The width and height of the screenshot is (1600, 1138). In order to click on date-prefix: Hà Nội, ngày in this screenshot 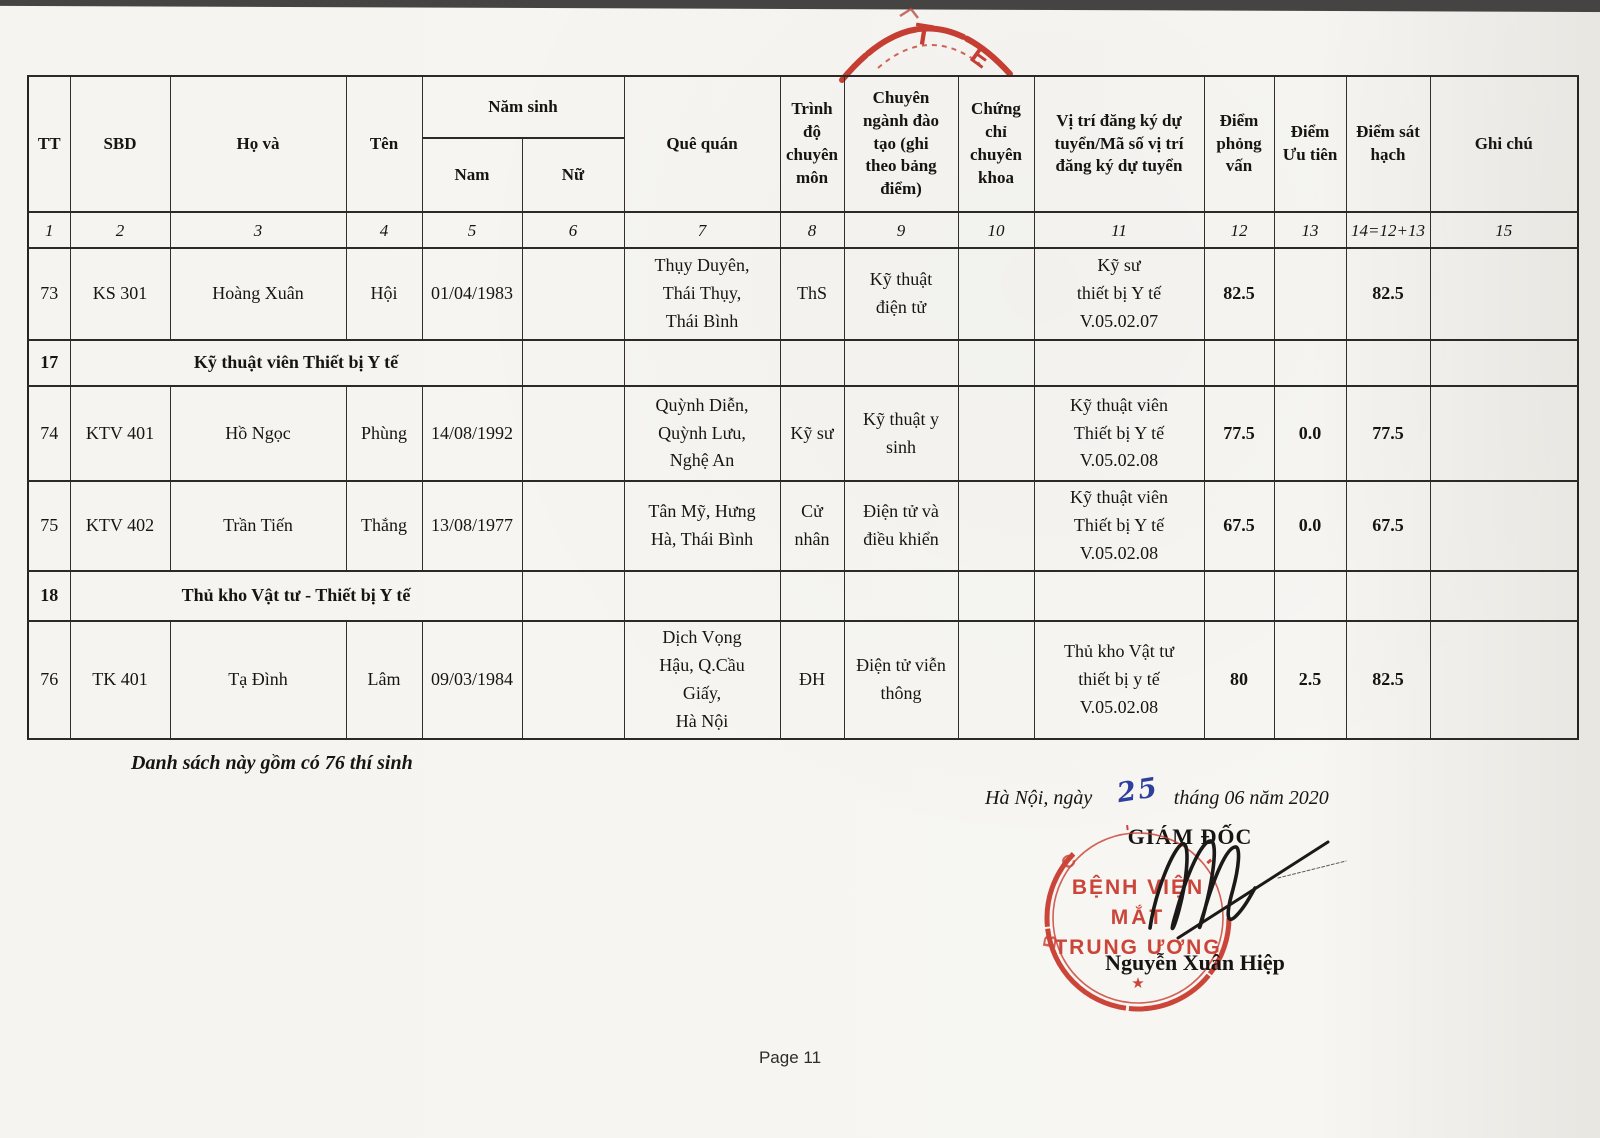, I will do `click(1039, 798)`.